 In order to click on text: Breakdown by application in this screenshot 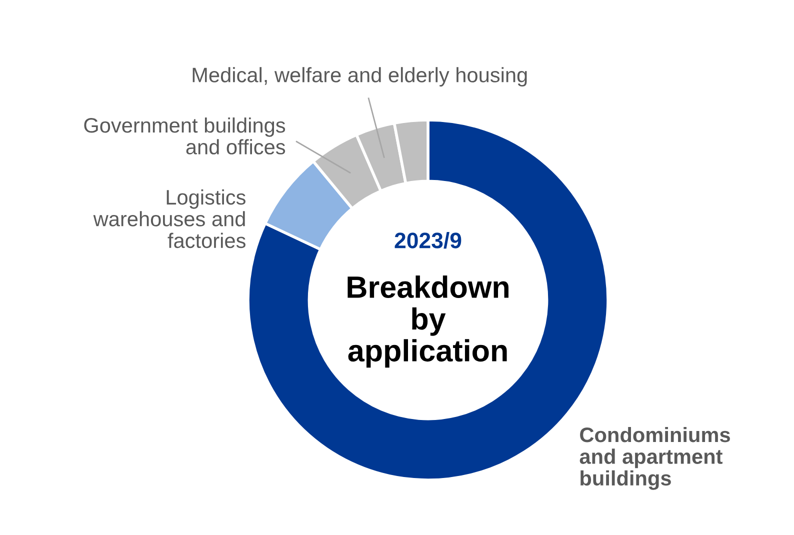, I will do `click(428, 322)`.